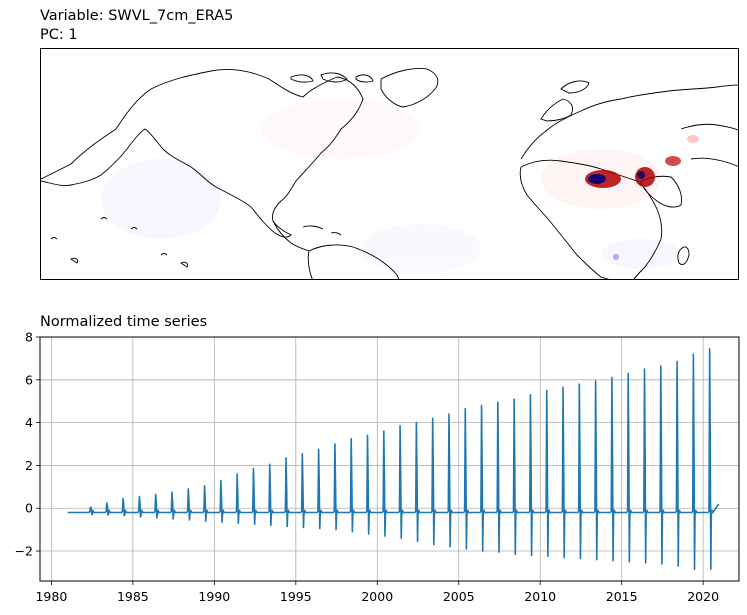 This screenshot has height=615, width=747. What do you see at coordinates (137, 16) in the screenshot?
I see `map-title-variable: Variable: SWVL_7cm_ERA5` at bounding box center [137, 16].